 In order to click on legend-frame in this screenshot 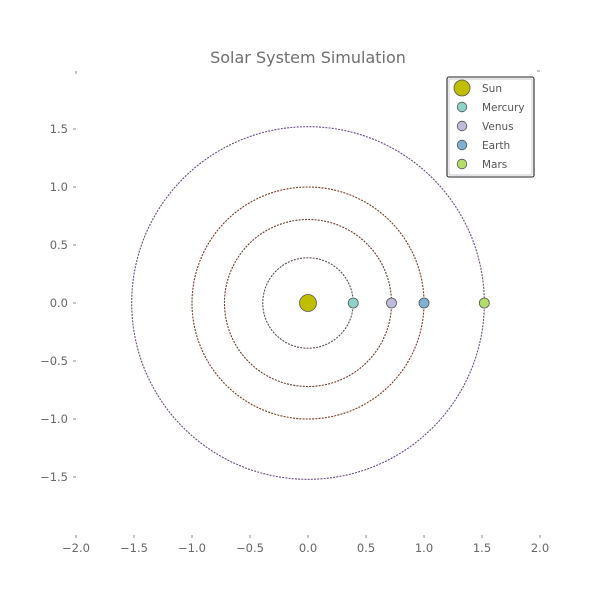, I will do `click(490, 127)`.